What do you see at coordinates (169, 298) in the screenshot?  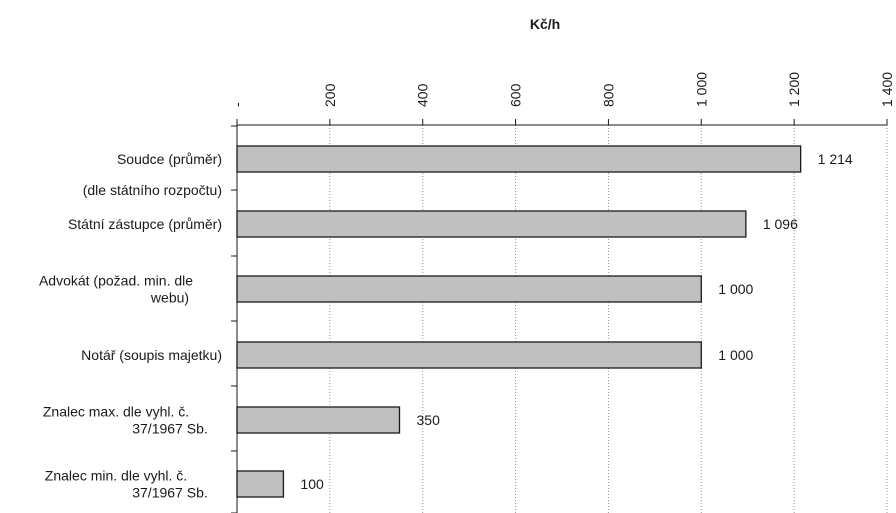 I see `category-label: webu)` at bounding box center [169, 298].